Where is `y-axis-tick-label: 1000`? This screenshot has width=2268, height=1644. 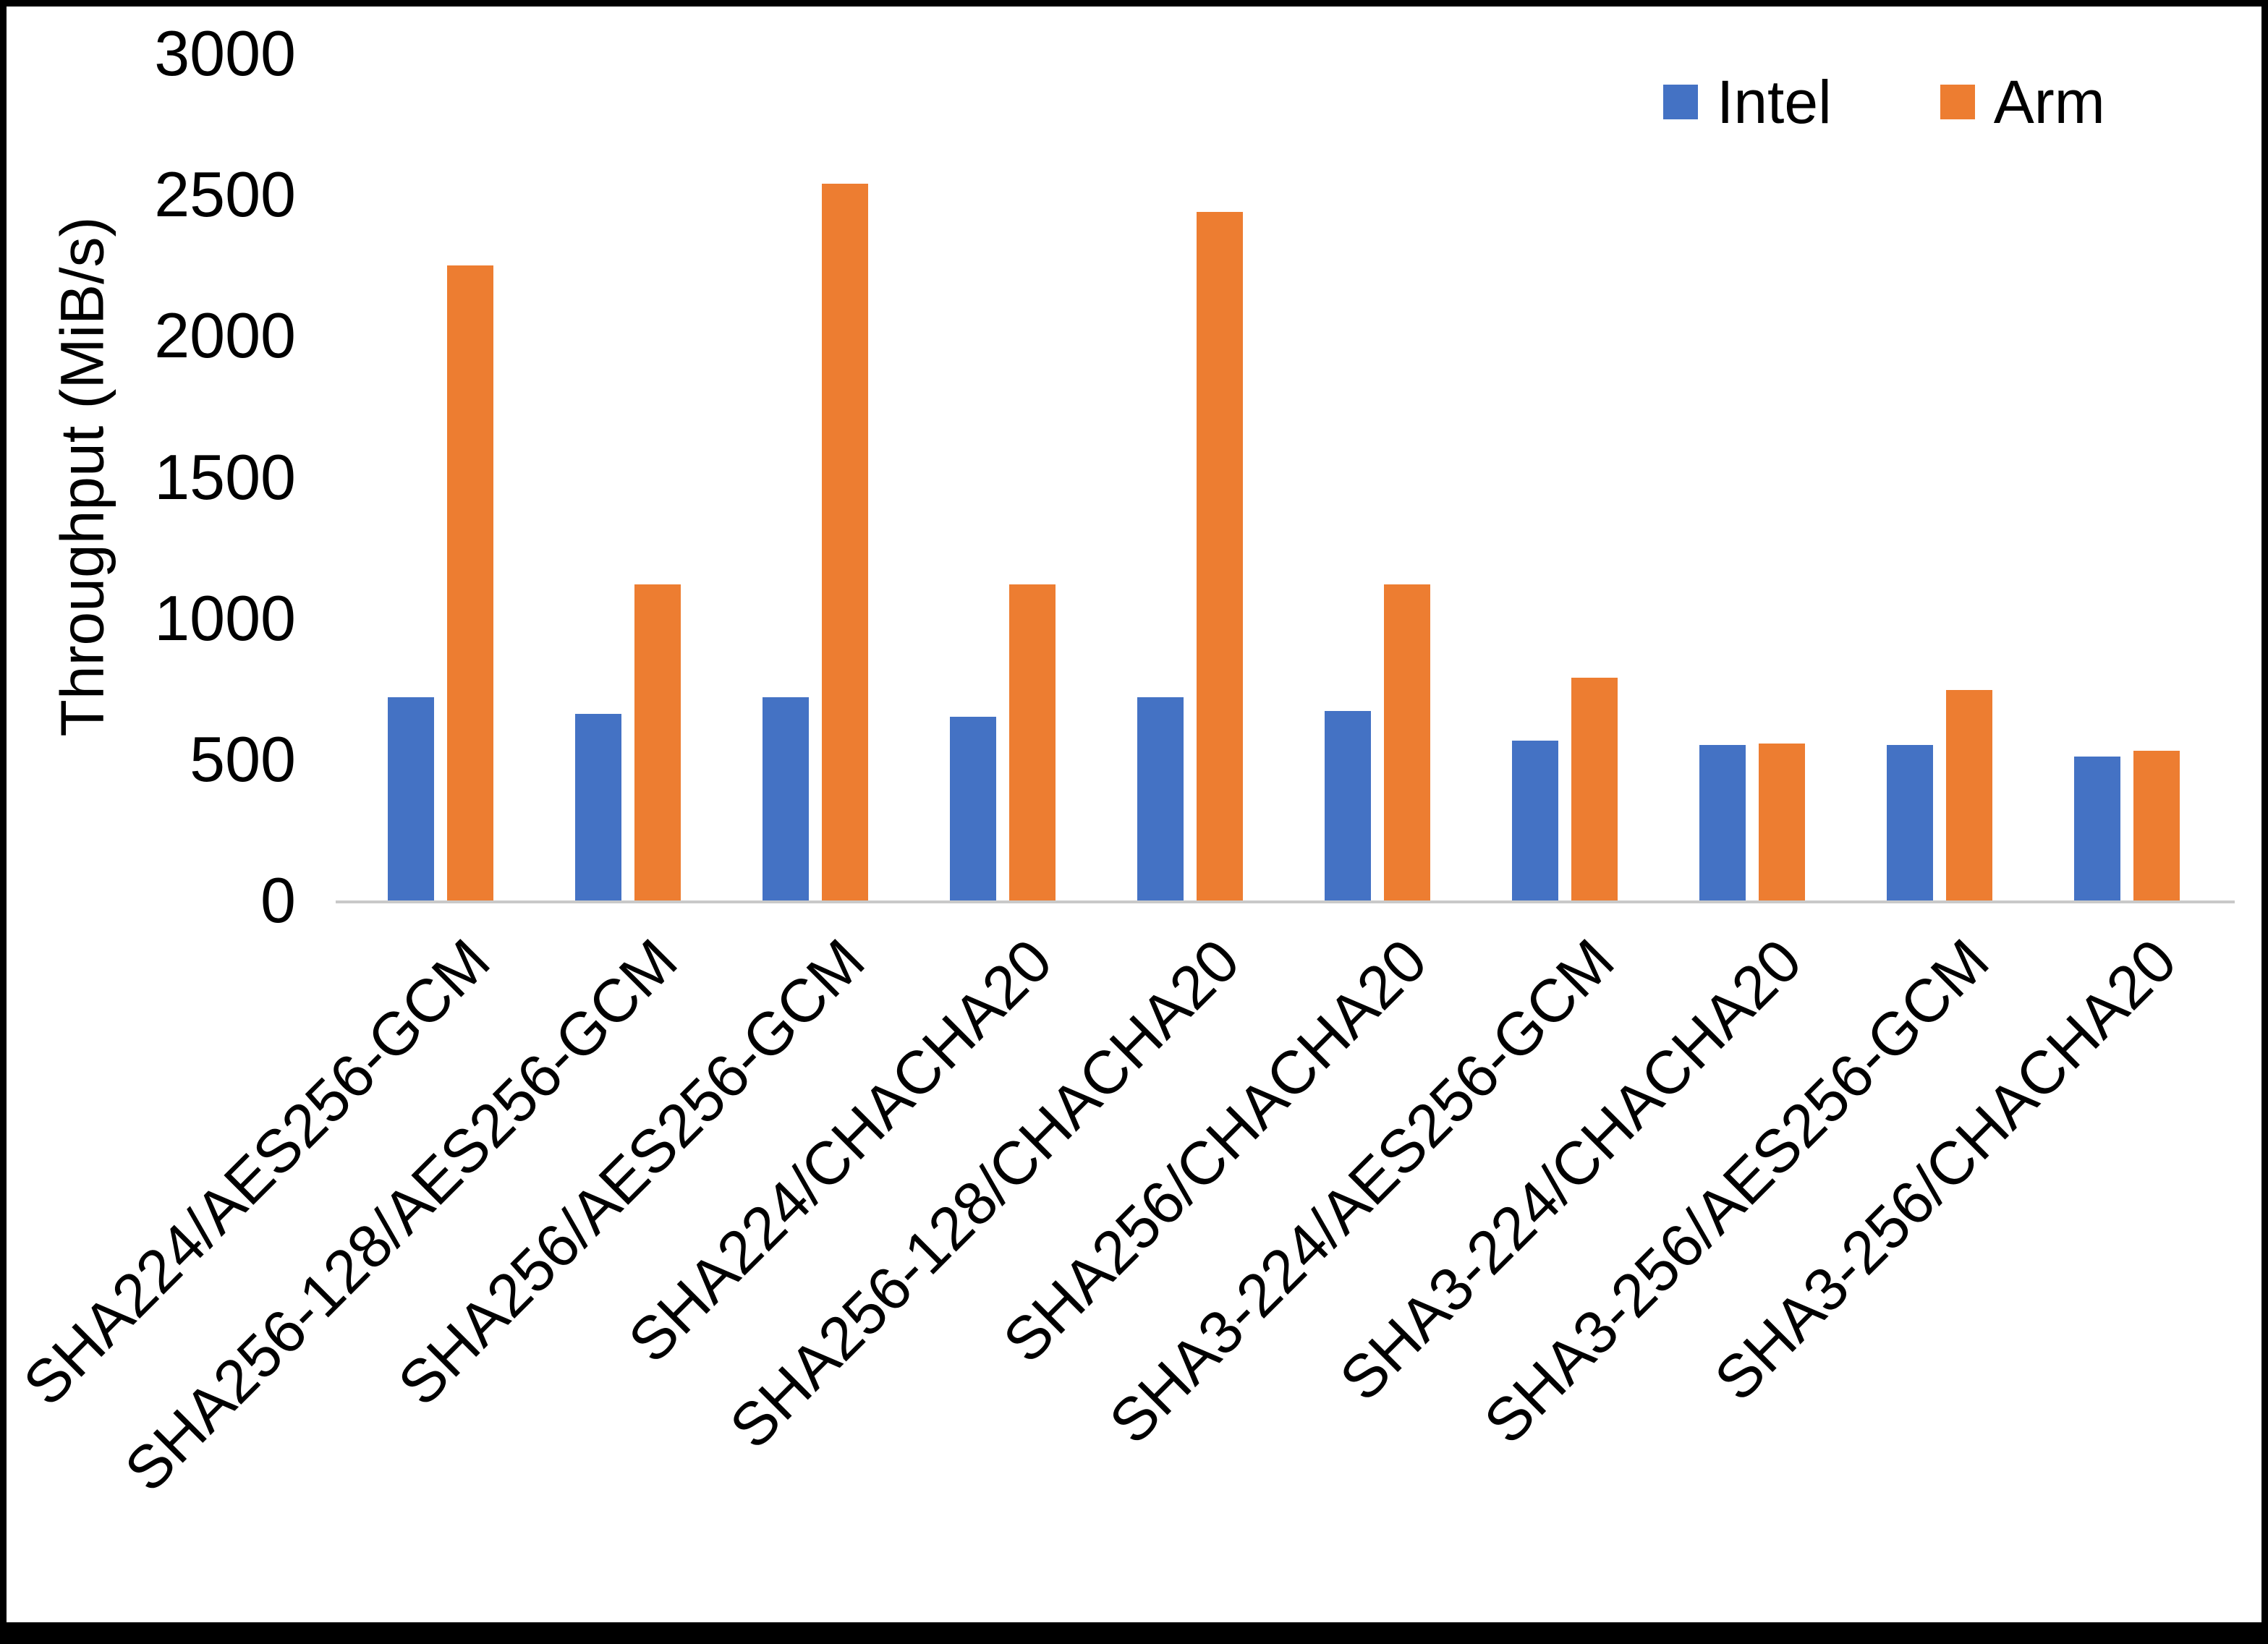 y-axis-tick-label: 1000 is located at coordinates (225, 618).